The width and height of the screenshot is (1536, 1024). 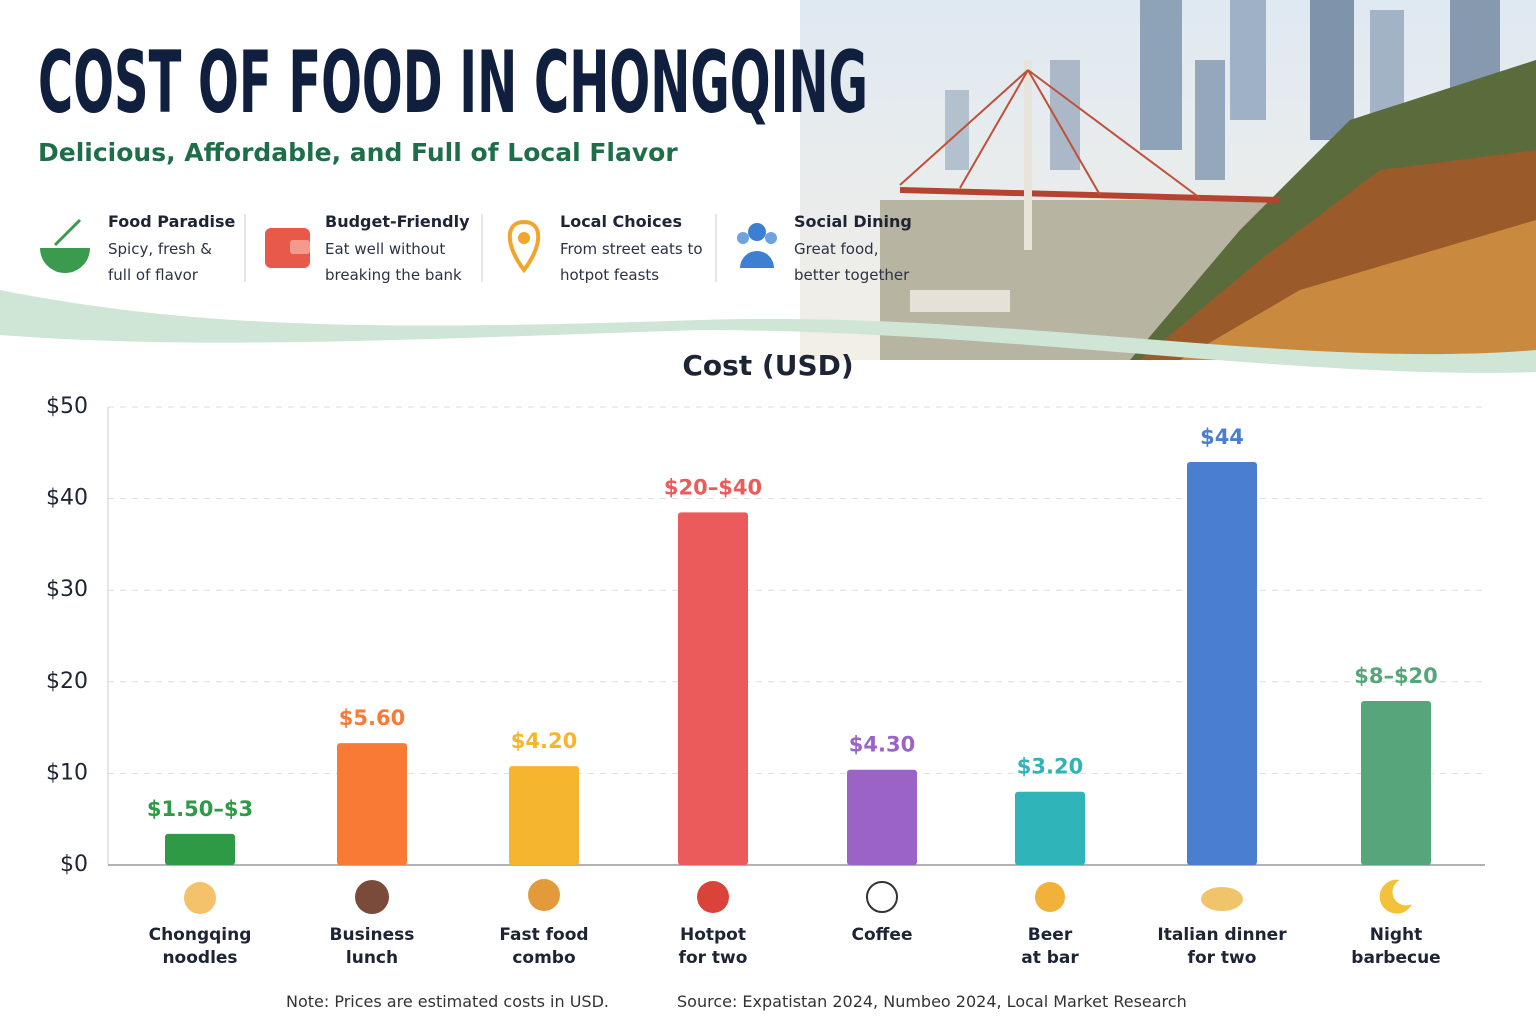 What do you see at coordinates (372, 718) in the screenshot?
I see `data-label: $5.60` at bounding box center [372, 718].